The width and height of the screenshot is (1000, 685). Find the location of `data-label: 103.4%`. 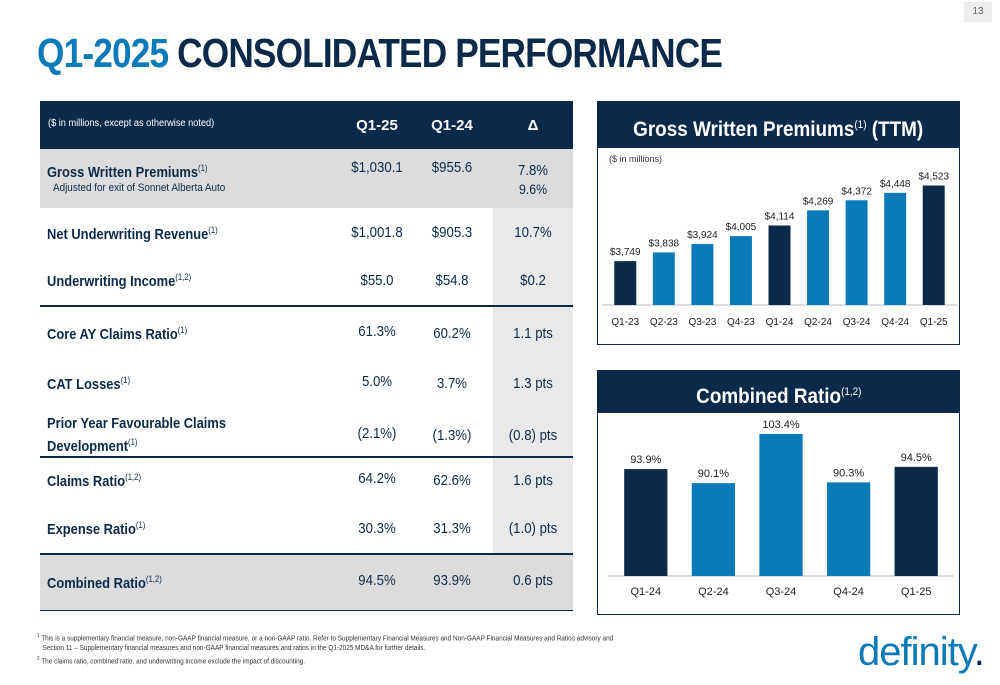

data-label: 103.4% is located at coordinates (781, 425).